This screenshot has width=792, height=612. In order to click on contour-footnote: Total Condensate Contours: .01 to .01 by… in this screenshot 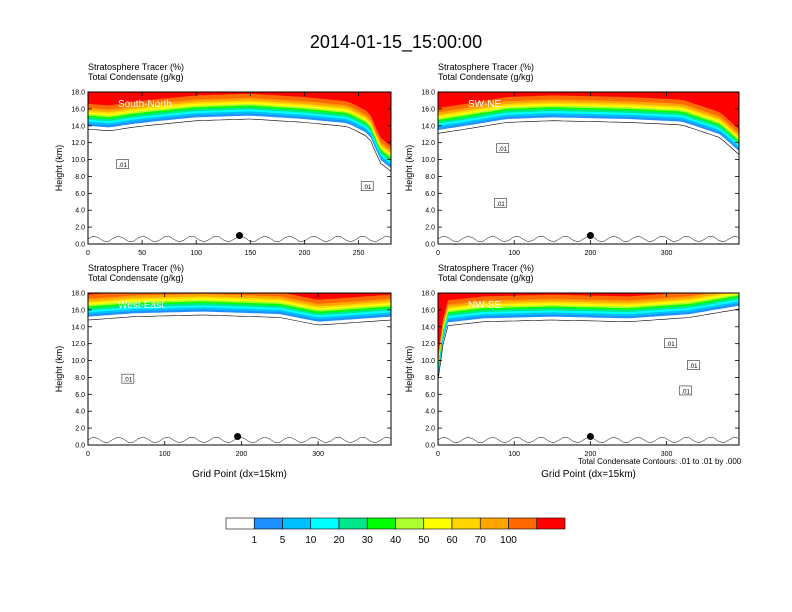, I will do `click(660, 461)`.